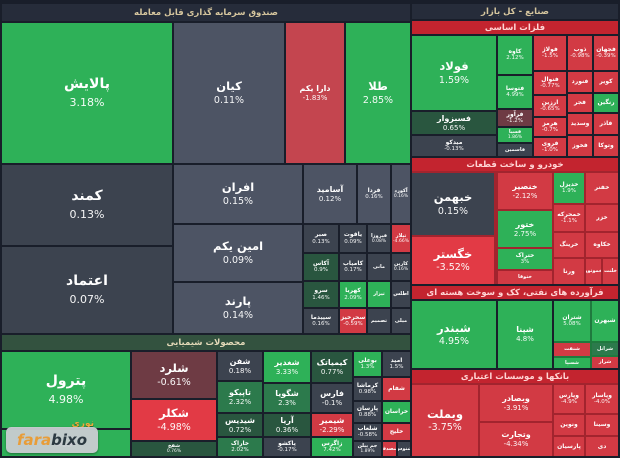 The width and height of the screenshot is (620, 458). I want to click on tile: فخوز, so click(580, 146).